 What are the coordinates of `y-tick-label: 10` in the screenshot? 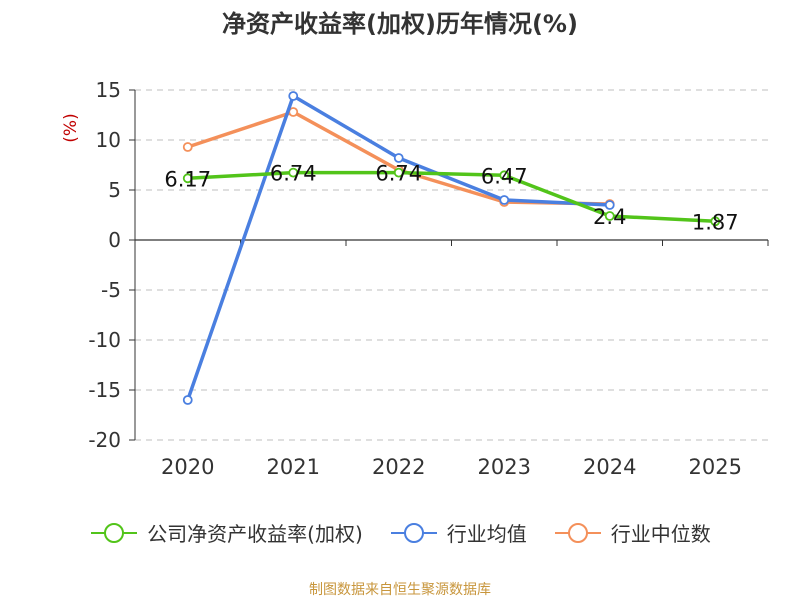 It's located at (108, 140).